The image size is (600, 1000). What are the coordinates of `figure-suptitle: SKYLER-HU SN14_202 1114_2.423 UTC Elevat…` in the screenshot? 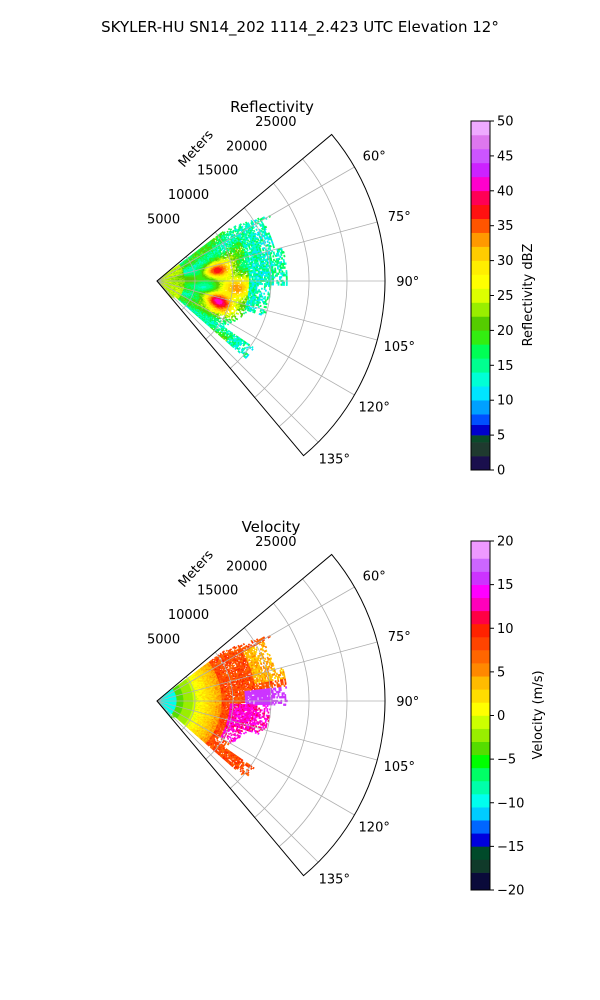 It's located at (300, 27).